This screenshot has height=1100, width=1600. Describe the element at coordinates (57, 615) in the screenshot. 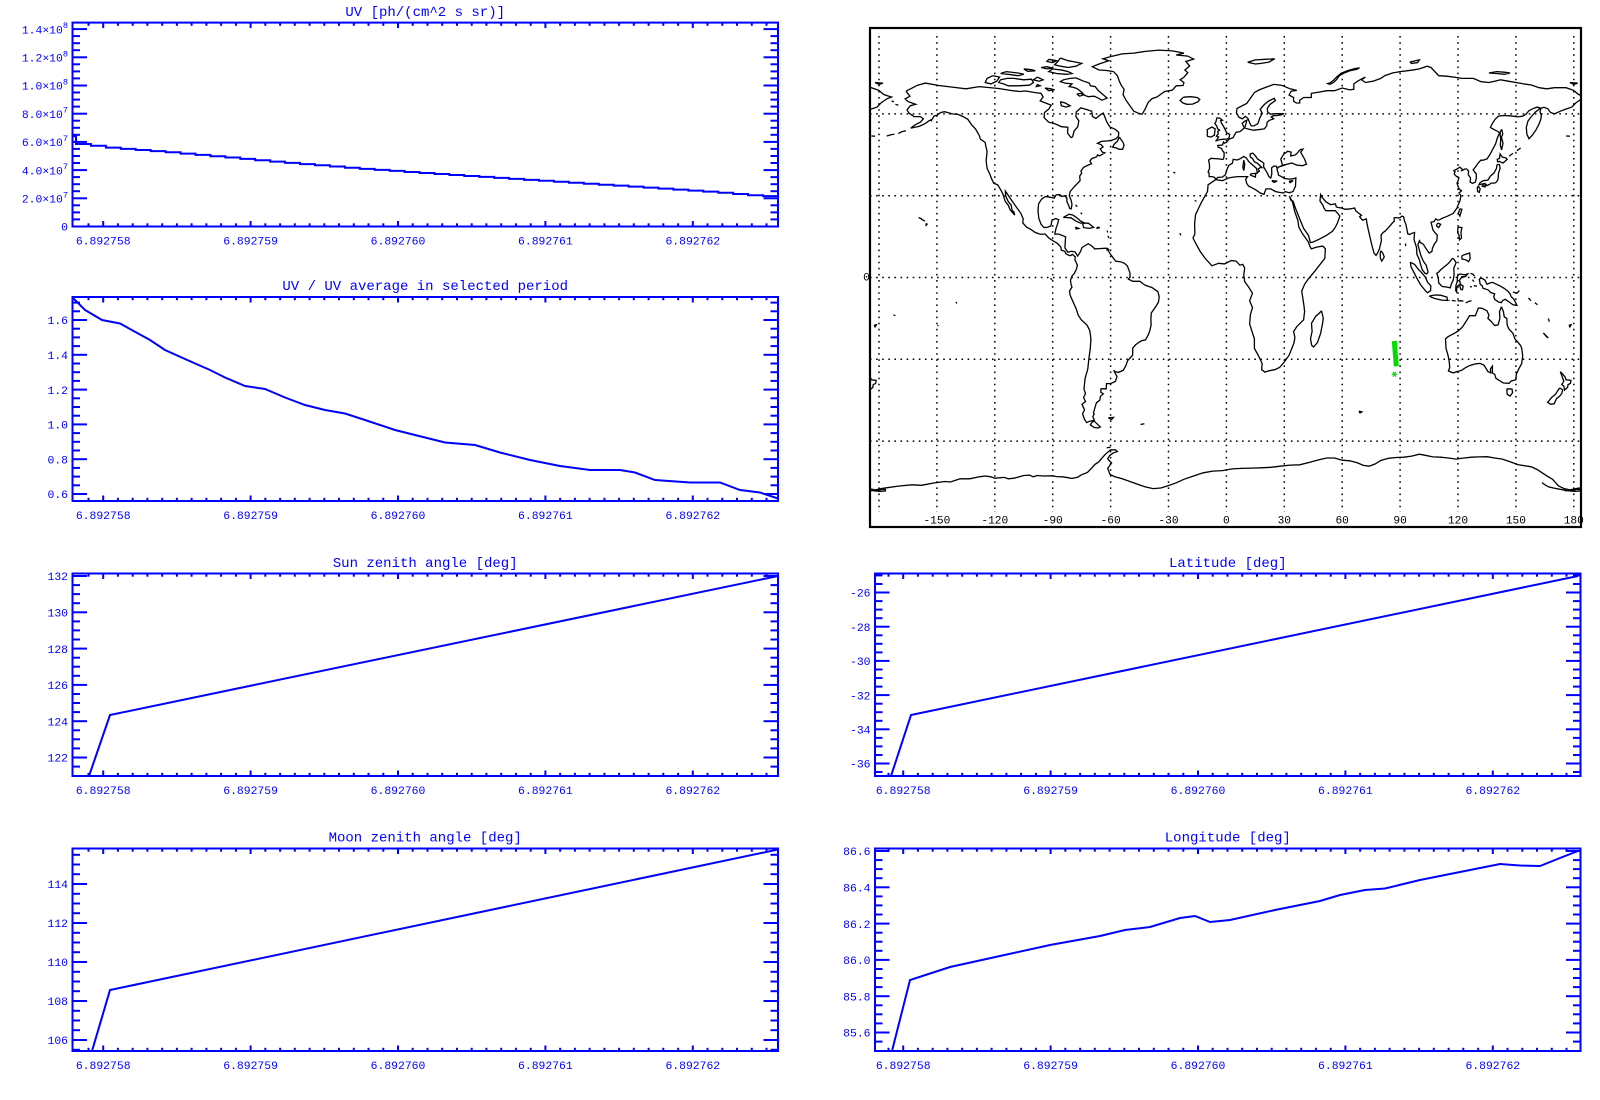

I see `svg-text: 130` at that location.